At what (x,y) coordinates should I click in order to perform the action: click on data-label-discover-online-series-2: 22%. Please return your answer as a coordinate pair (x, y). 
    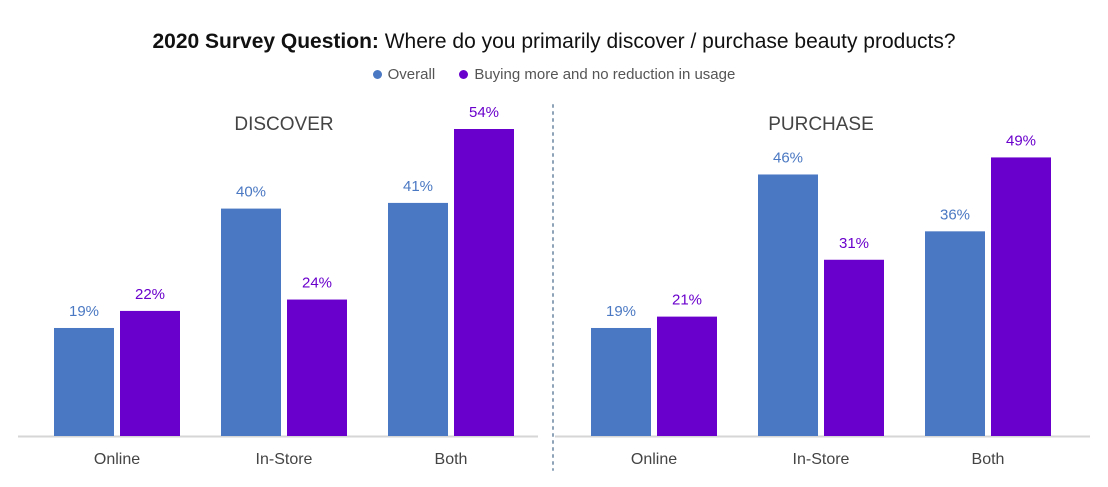
    Looking at the image, I should click on (150, 294).